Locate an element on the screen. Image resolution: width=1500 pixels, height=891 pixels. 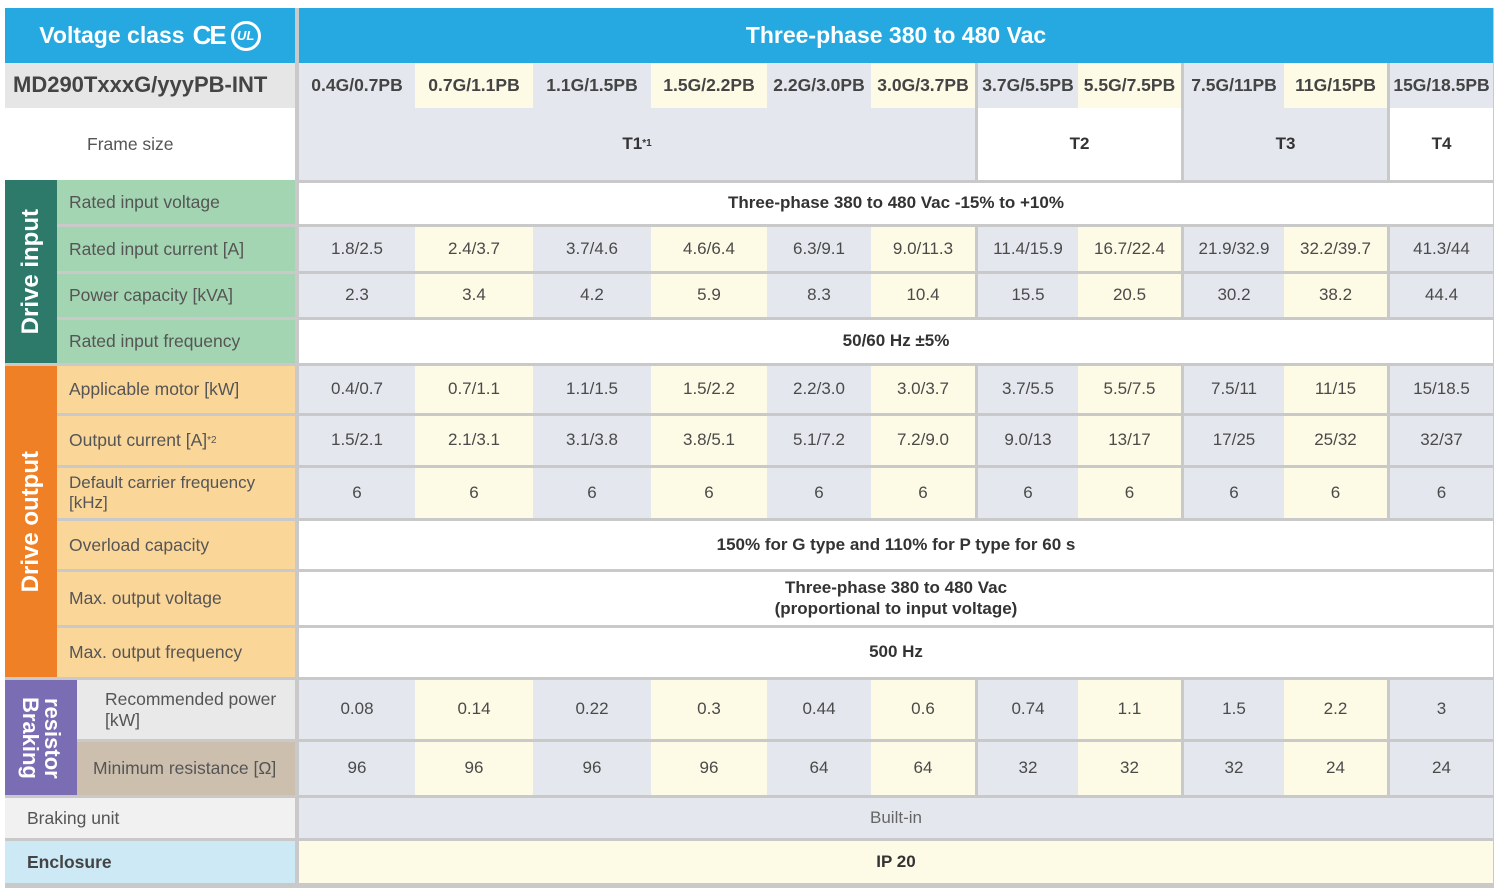
carrier-frequency-label: Default carrier frequency [kHz] is located at coordinates (176, 491).